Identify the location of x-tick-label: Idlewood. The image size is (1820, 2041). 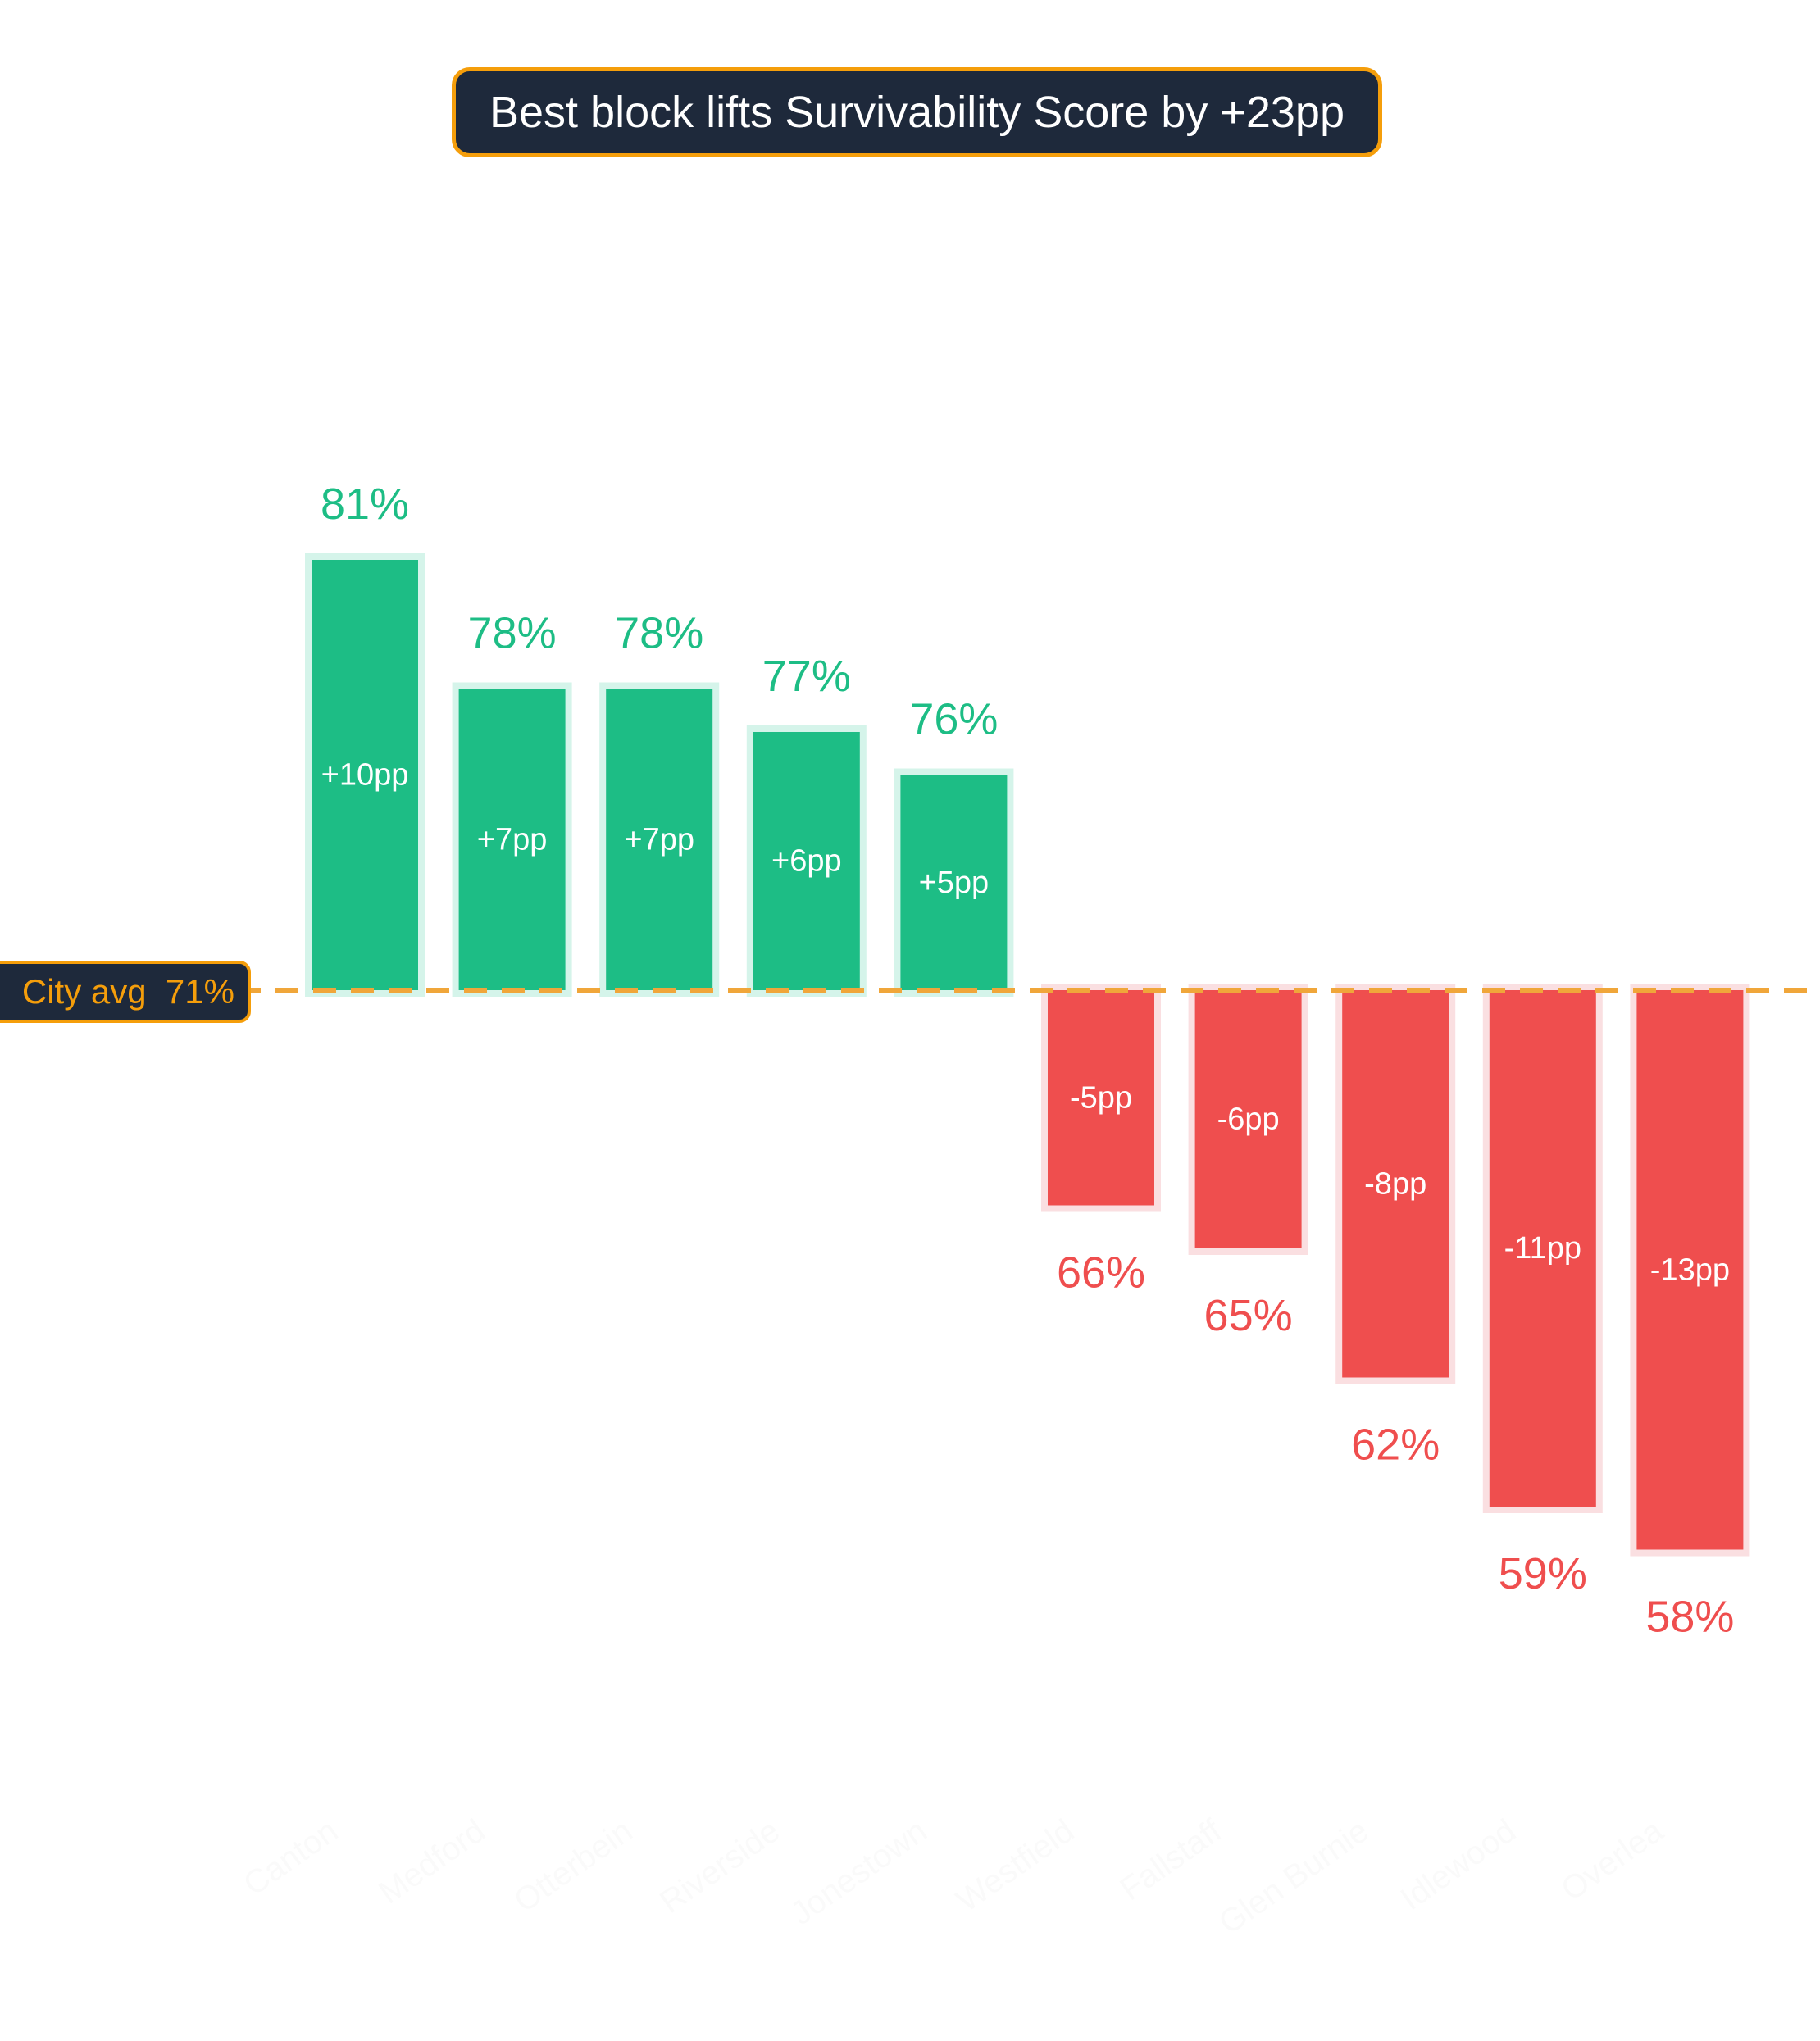
(1458, 1864).